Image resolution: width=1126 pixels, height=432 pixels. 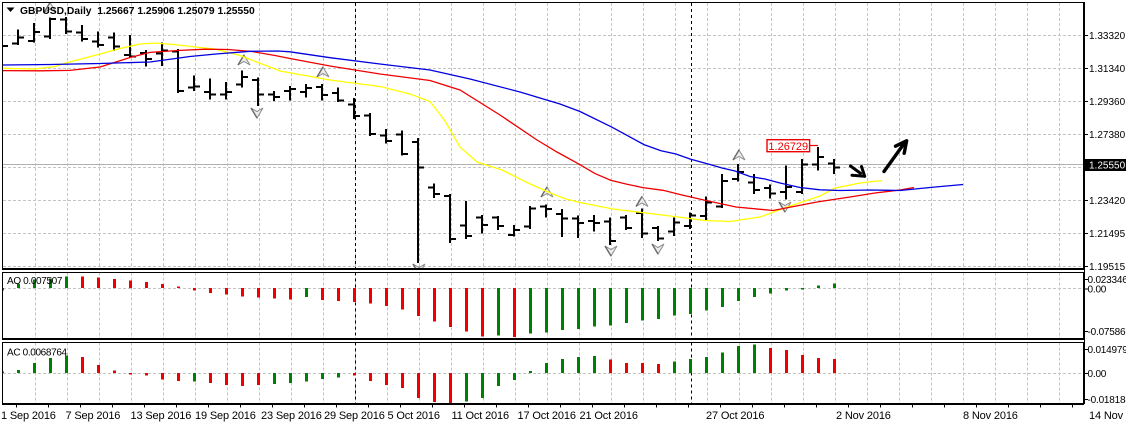 What do you see at coordinates (990, 416) in the screenshot?
I see `svg-text: 8 Nov 2016` at bounding box center [990, 416].